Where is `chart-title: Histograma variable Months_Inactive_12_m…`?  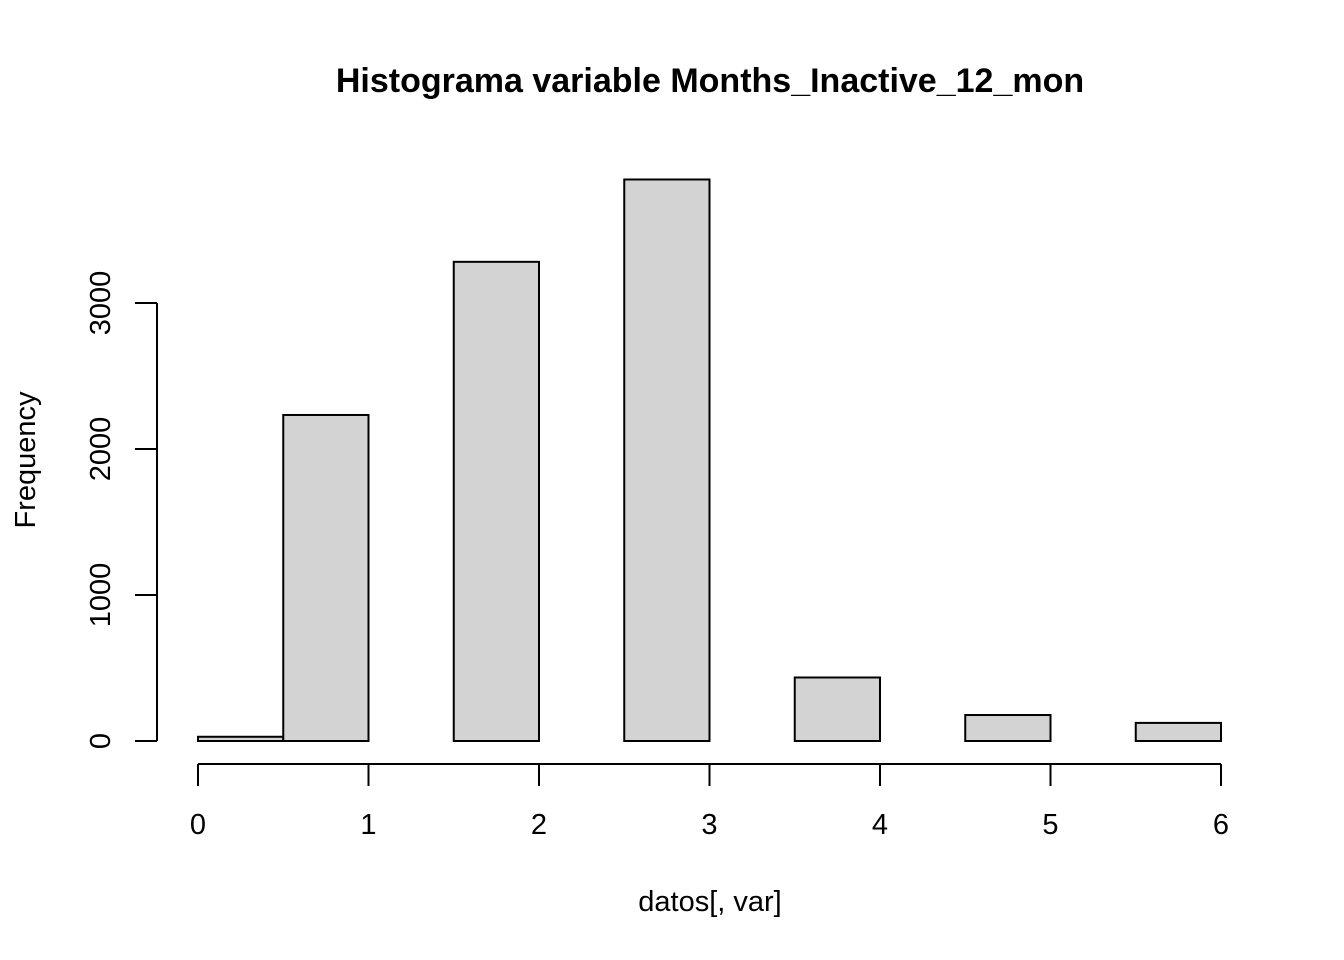 chart-title: Histograma variable Months_Inactive_12_m… is located at coordinates (710, 81).